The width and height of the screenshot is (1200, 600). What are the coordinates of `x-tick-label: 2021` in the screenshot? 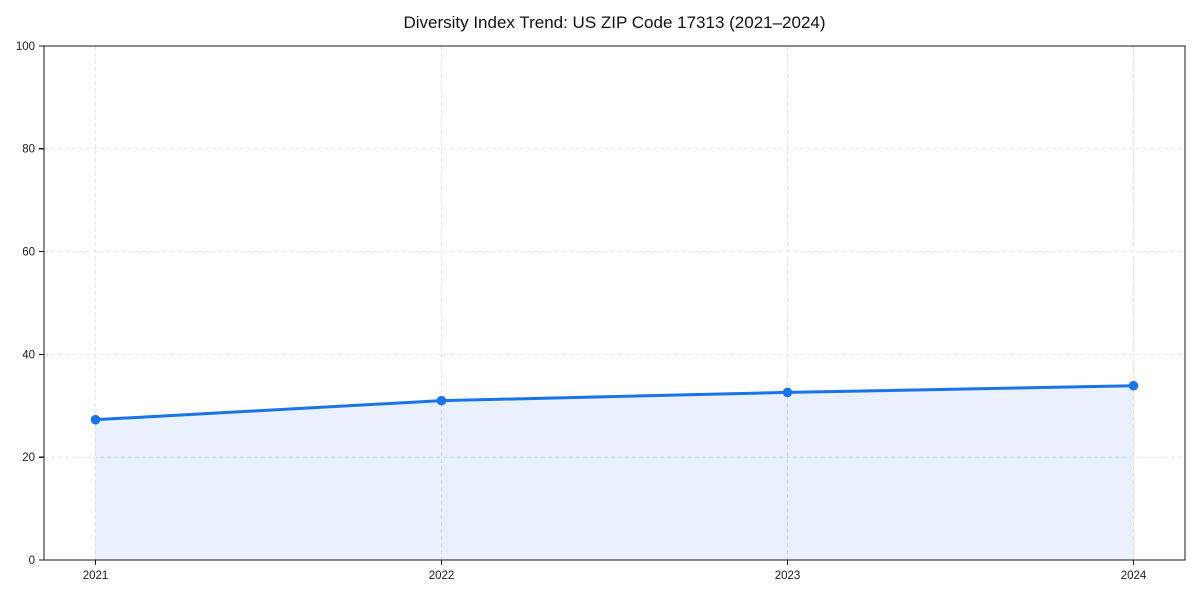 It's located at (96, 576).